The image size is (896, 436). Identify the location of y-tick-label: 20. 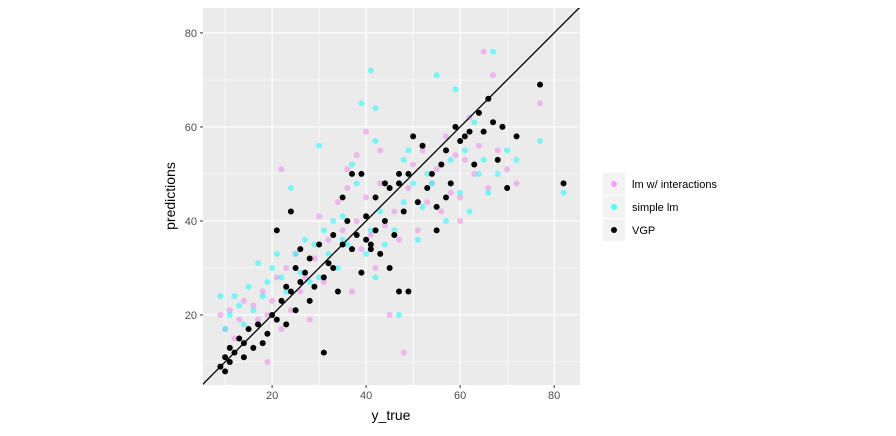
(191, 316).